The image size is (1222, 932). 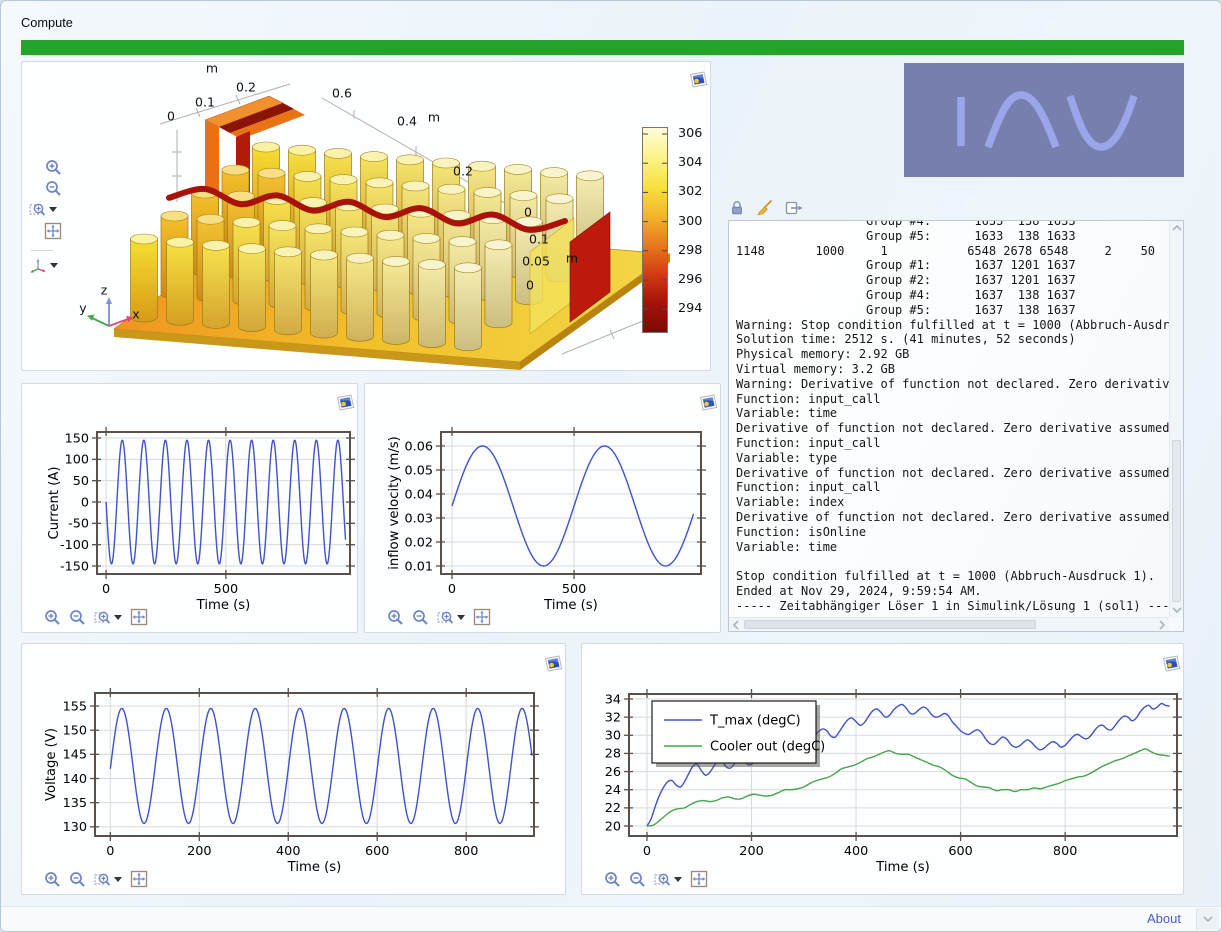 What do you see at coordinates (53, 209) in the screenshot?
I see `zoom-box-dropdown-arrow-icon` at bounding box center [53, 209].